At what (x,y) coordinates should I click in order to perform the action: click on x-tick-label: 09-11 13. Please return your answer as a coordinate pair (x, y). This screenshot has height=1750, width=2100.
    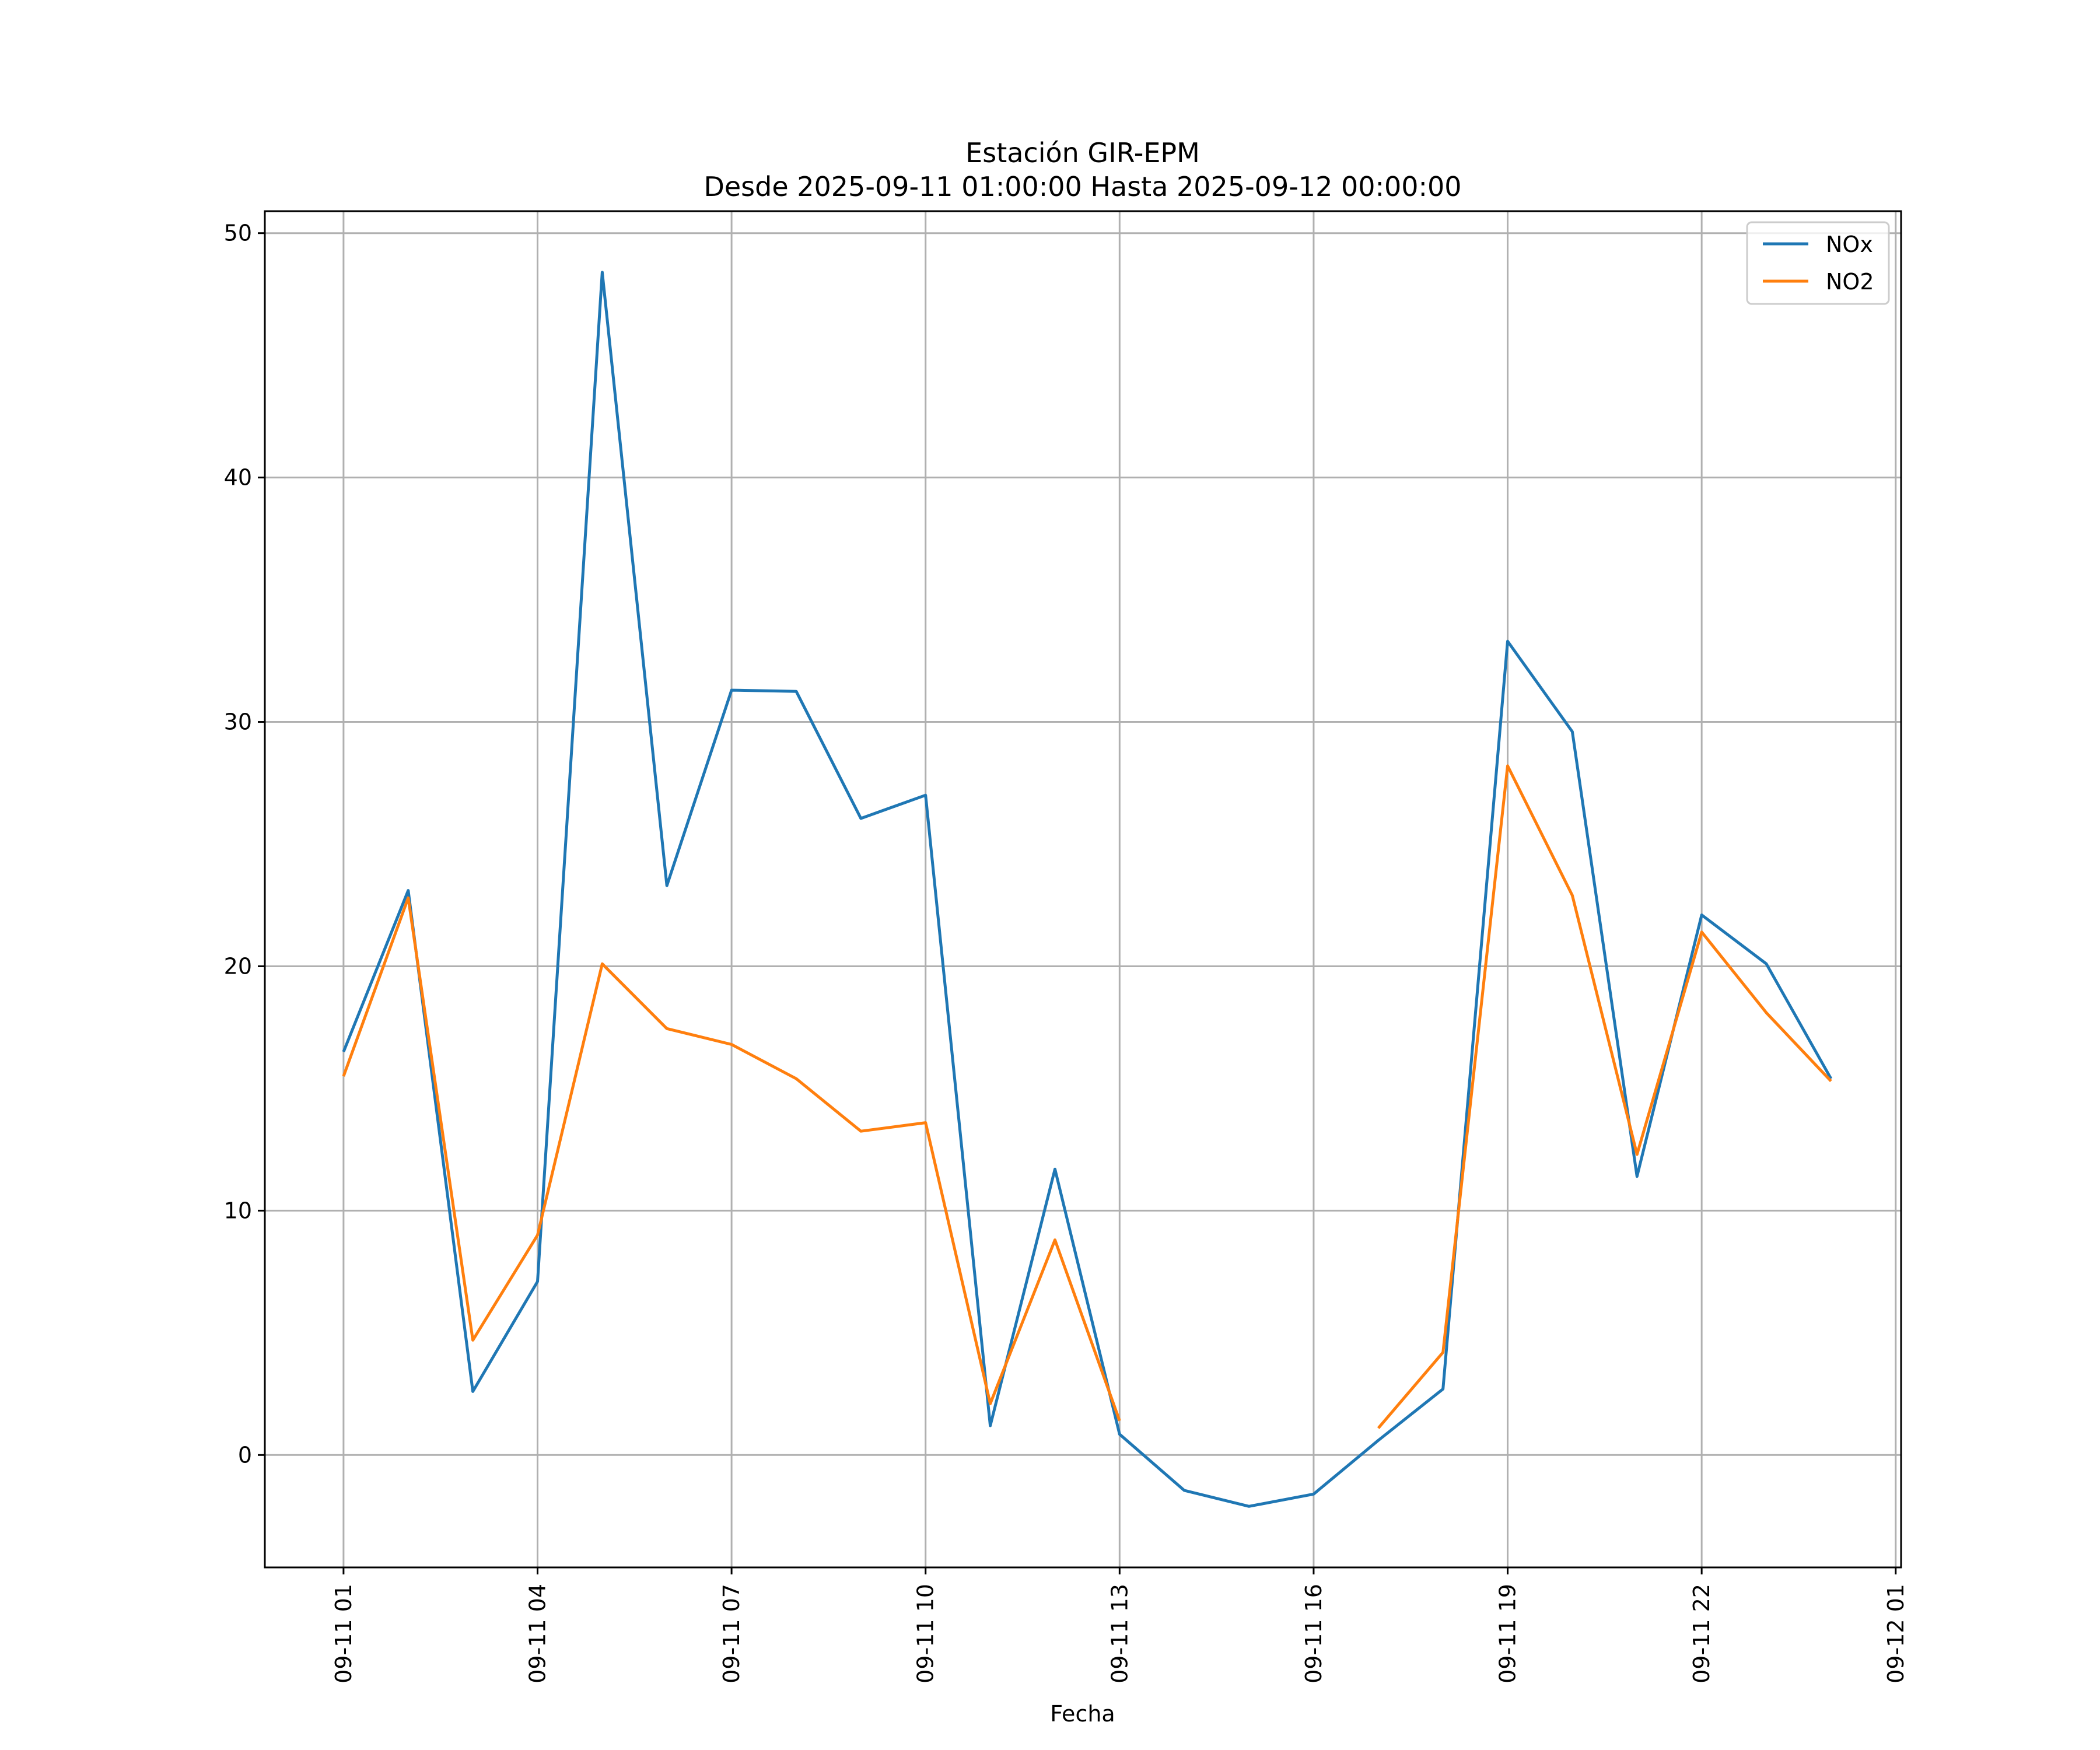
    Looking at the image, I should click on (1119, 1634).